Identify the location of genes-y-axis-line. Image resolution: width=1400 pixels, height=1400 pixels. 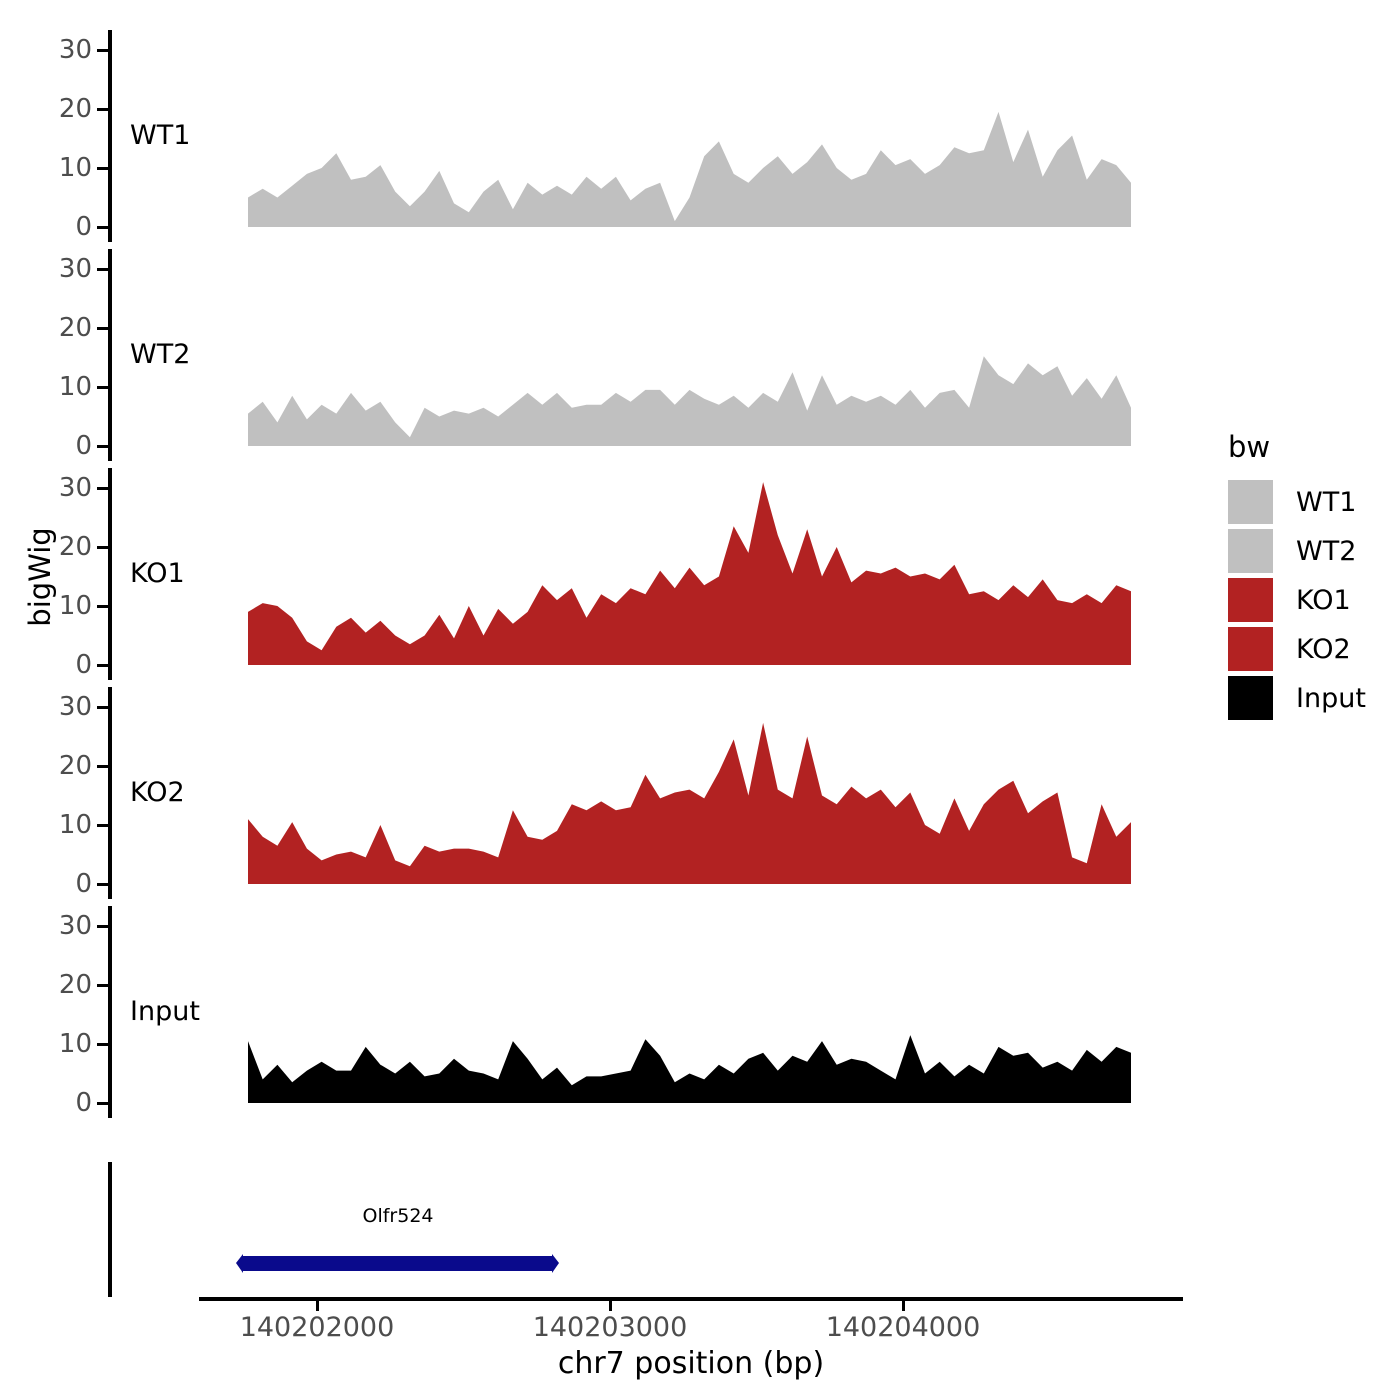
(110, 1229).